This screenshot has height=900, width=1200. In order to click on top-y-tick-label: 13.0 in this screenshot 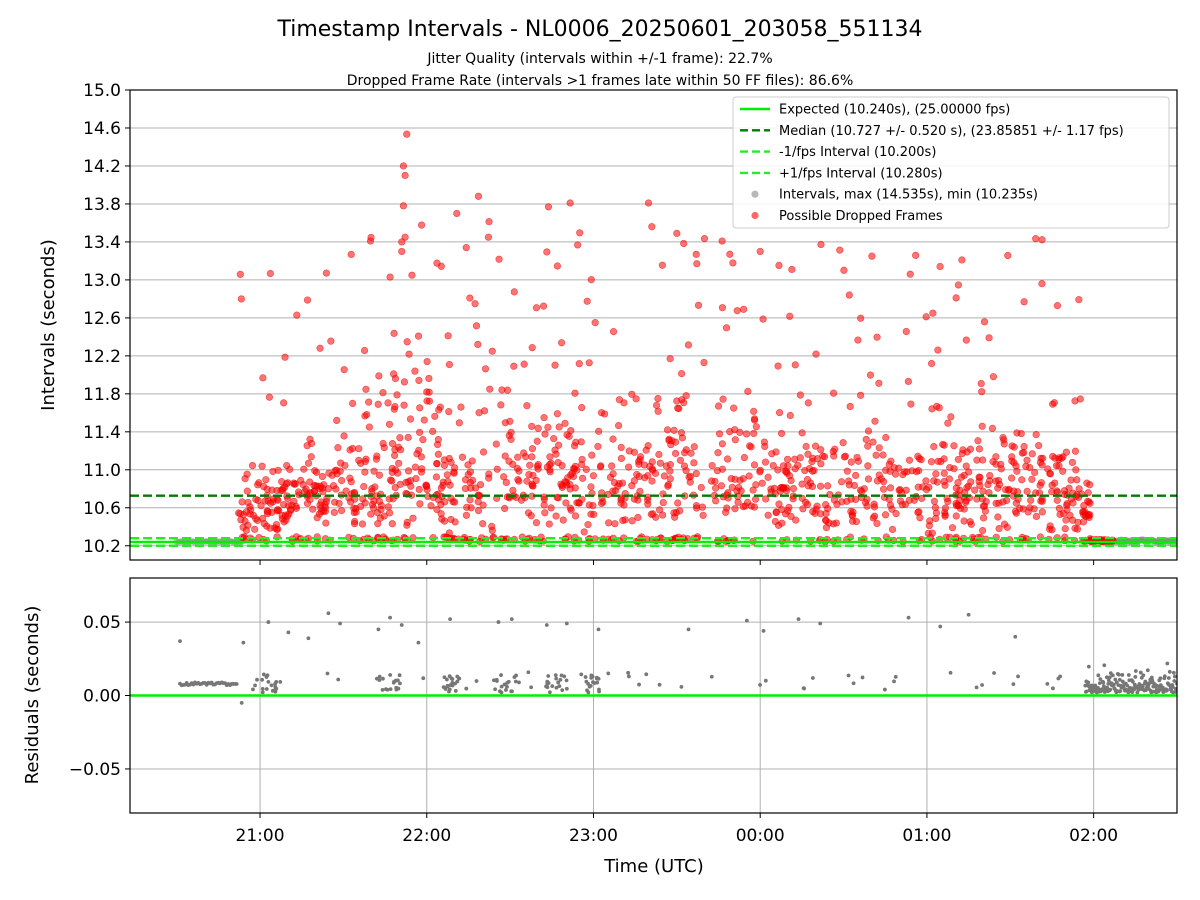, I will do `click(102, 281)`.